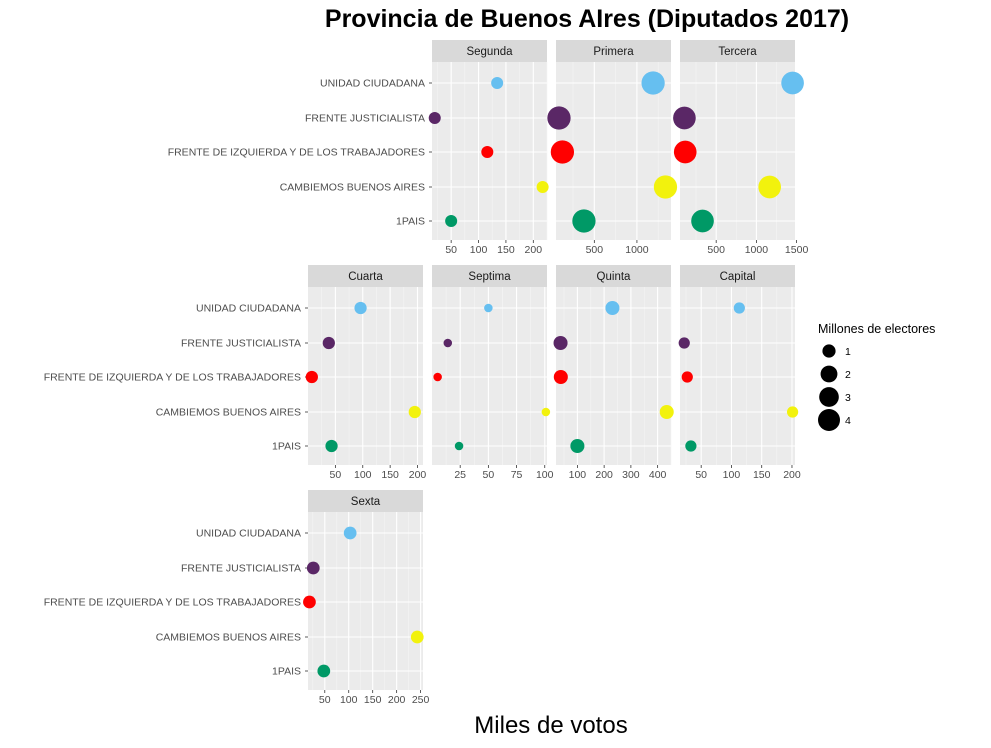  I want to click on panel-tercera: Tercera 500 1000 1500, so click(740, 148).